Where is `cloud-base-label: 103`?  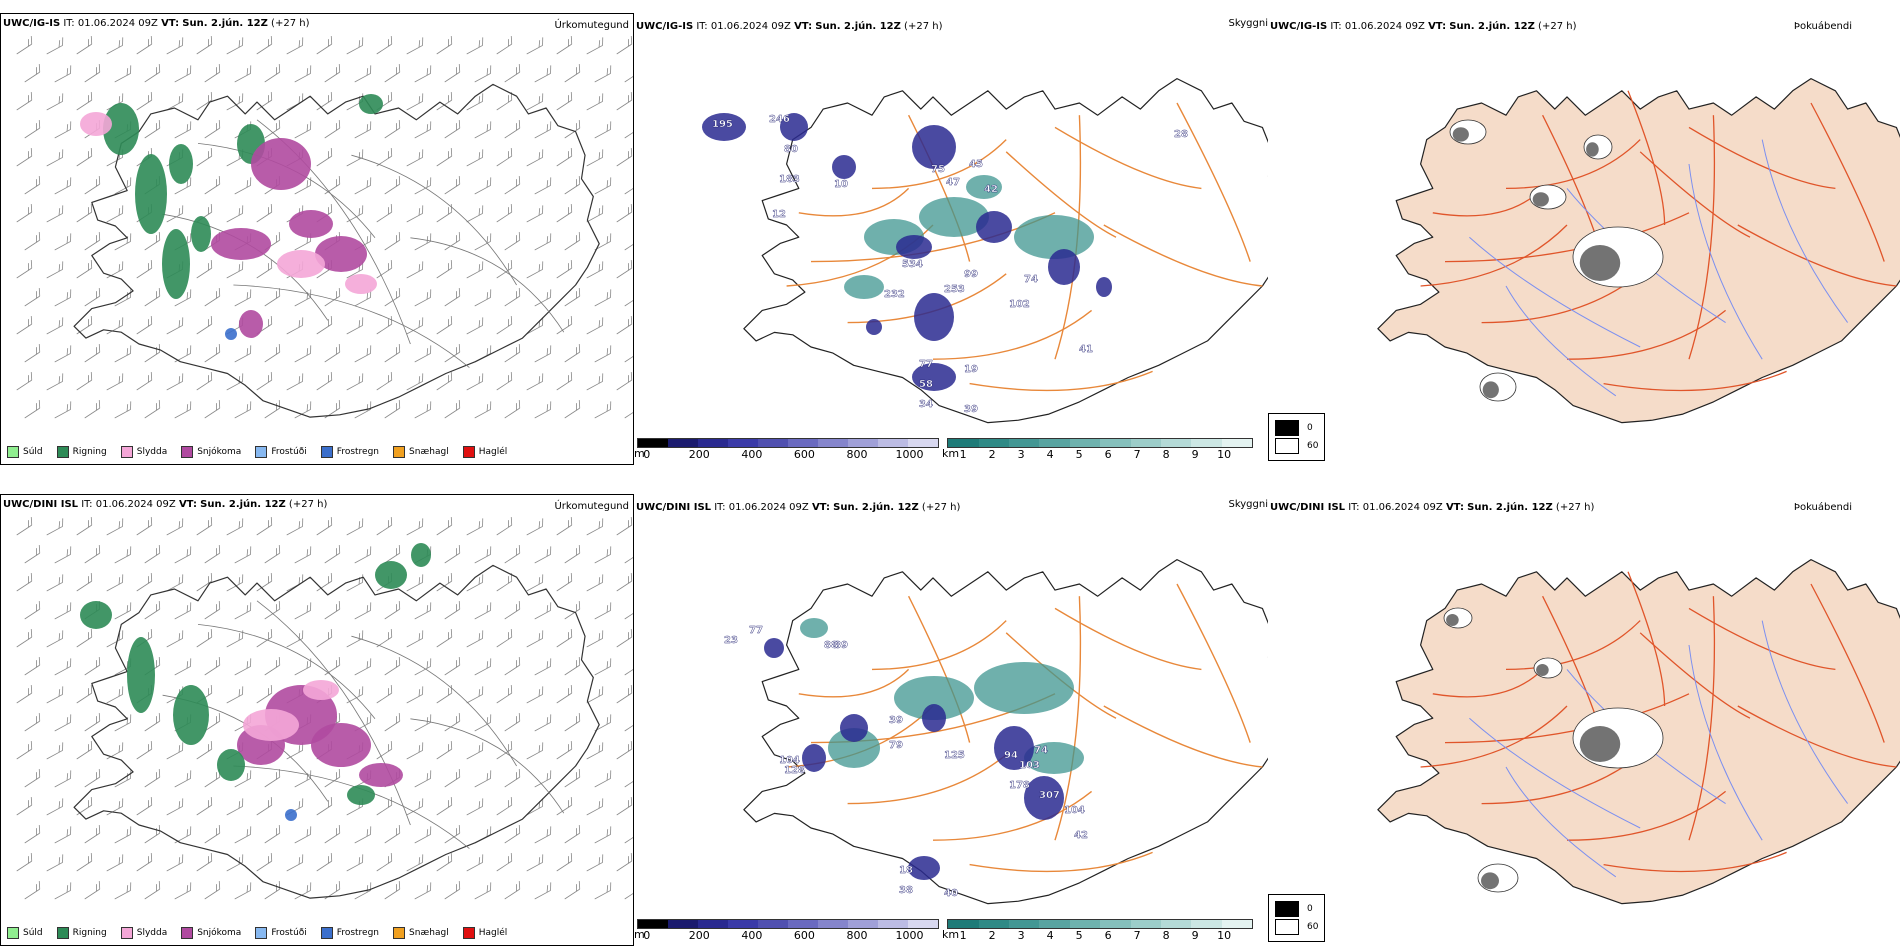
cloud-base-label: 103 is located at coordinates (1029, 765).